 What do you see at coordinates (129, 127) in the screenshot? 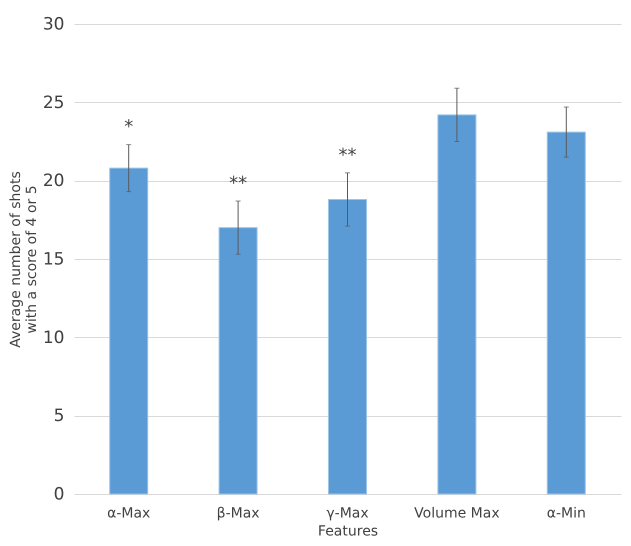
I see `annotation: *` at bounding box center [129, 127].